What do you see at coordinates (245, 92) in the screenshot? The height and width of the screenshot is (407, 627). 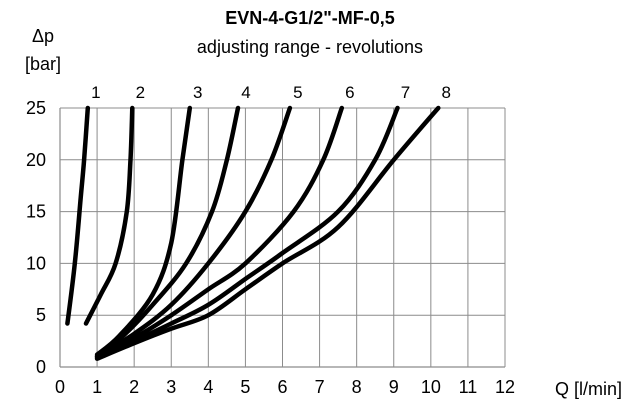 I see `series-label-4: 4` at bounding box center [245, 92].